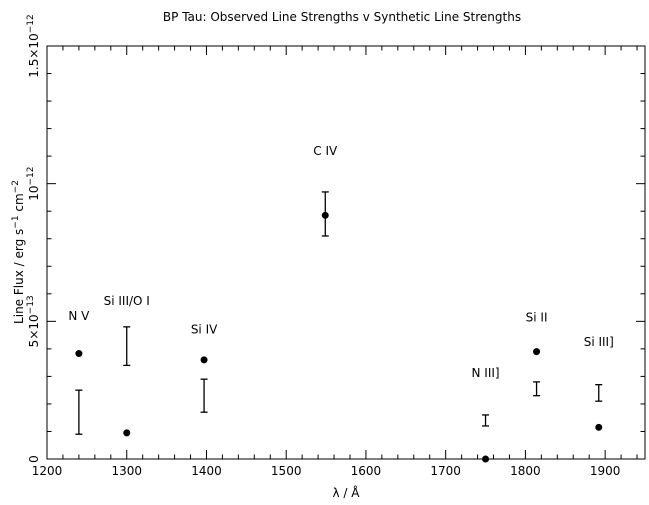 The image size is (649, 505). I want to click on y-axis-label-exp1: −1, so click(16, 221).